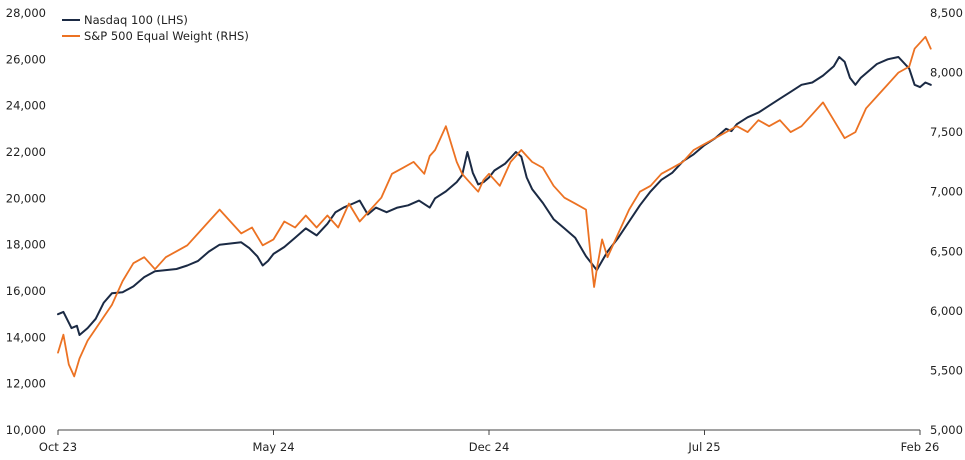 This screenshot has width=965, height=460. Describe the element at coordinates (26, 430) in the screenshot. I see `left-tick-label: 10,000` at that location.